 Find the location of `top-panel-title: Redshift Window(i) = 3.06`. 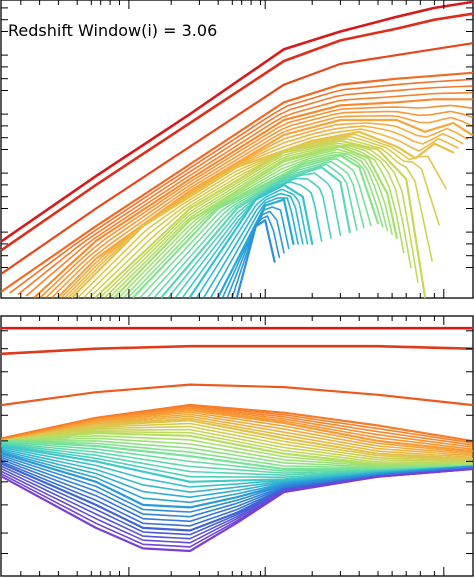

top-panel-title: Redshift Window(i) = 3.06 is located at coordinates (112, 30).